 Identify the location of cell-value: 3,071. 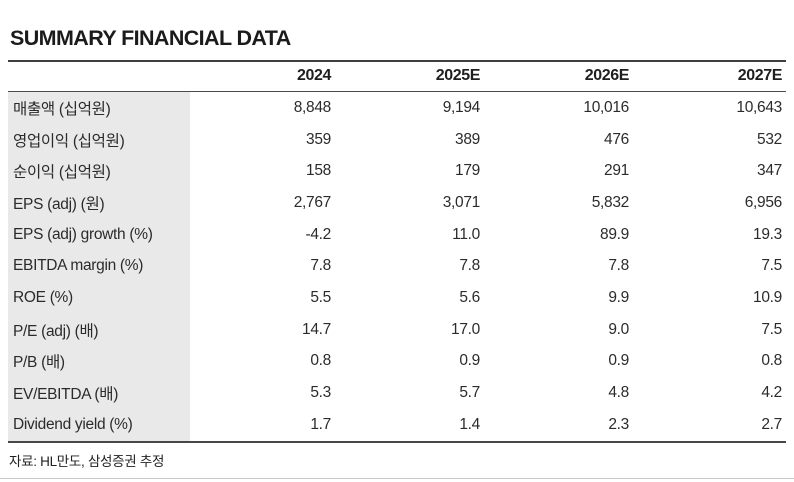
(461, 202).